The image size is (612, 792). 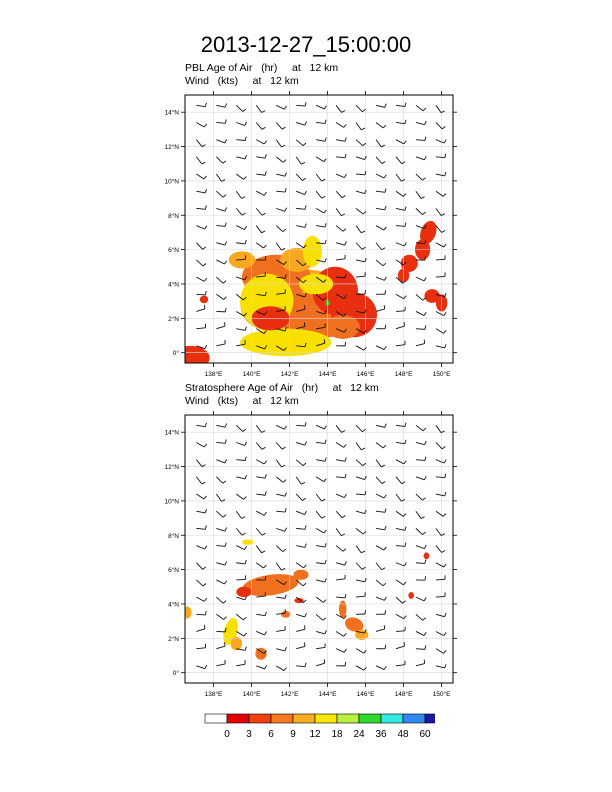 I want to click on x-tick-label: 150°E, so click(x=442, y=374).